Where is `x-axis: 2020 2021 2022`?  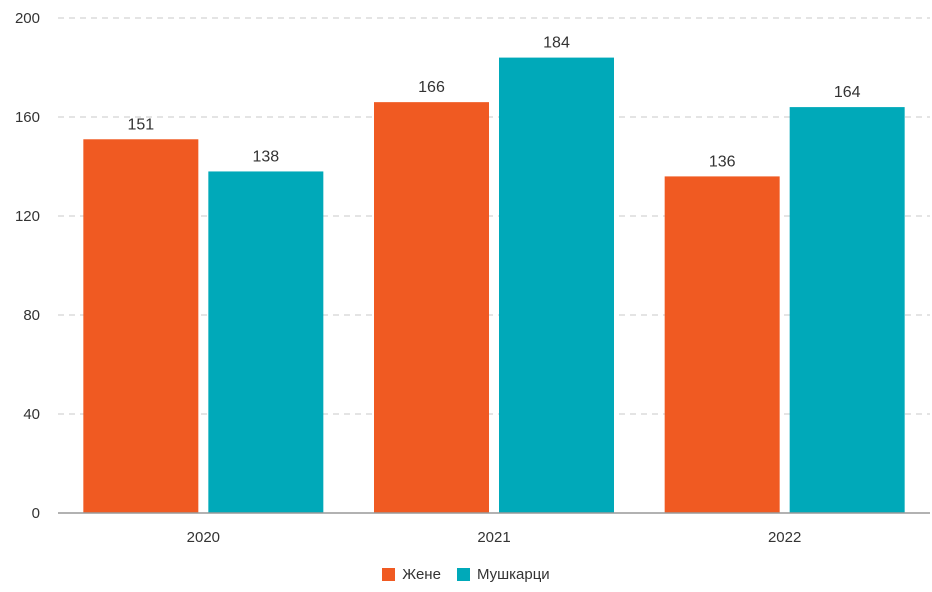
x-axis: 2020 2021 2022 is located at coordinates (494, 529).